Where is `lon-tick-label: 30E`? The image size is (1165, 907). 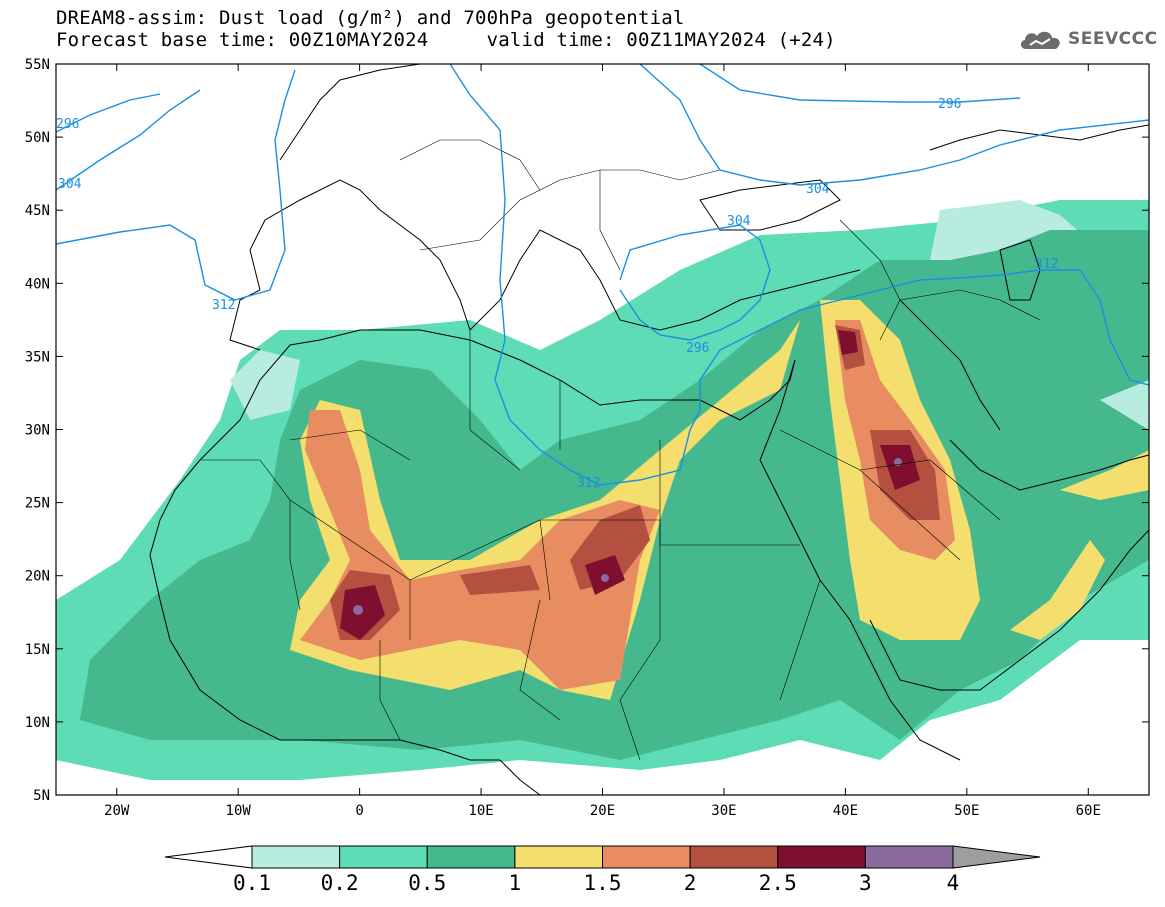
lon-tick-label: 30E is located at coordinates (723, 811).